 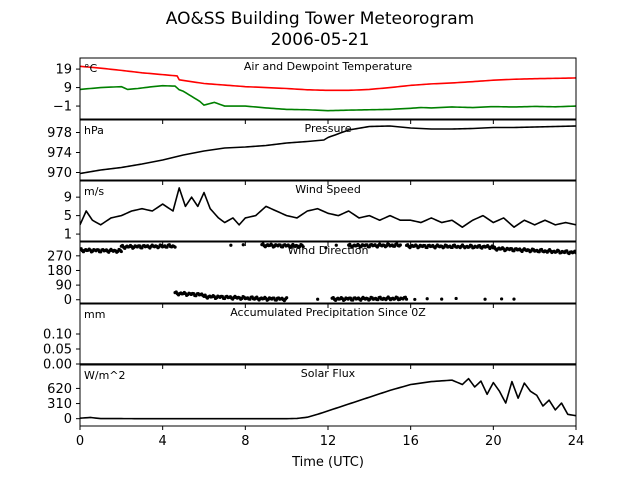 I want to click on y-tick-label: 1, so click(x=68, y=235).